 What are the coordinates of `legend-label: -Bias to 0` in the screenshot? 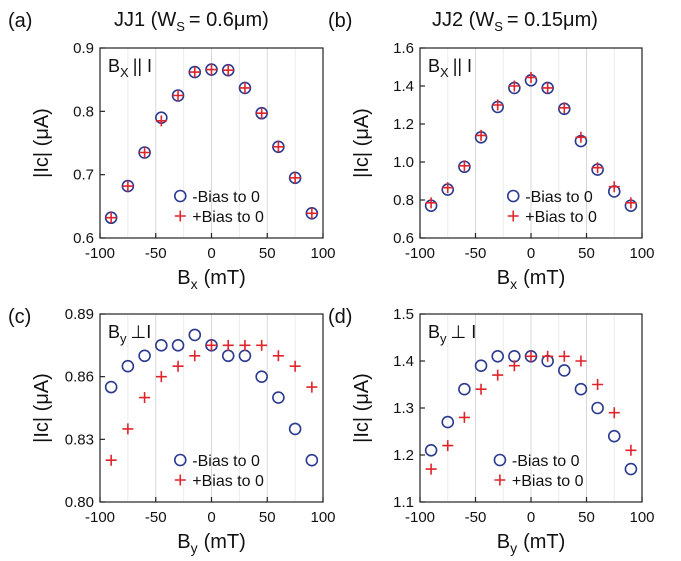 It's located at (226, 197).